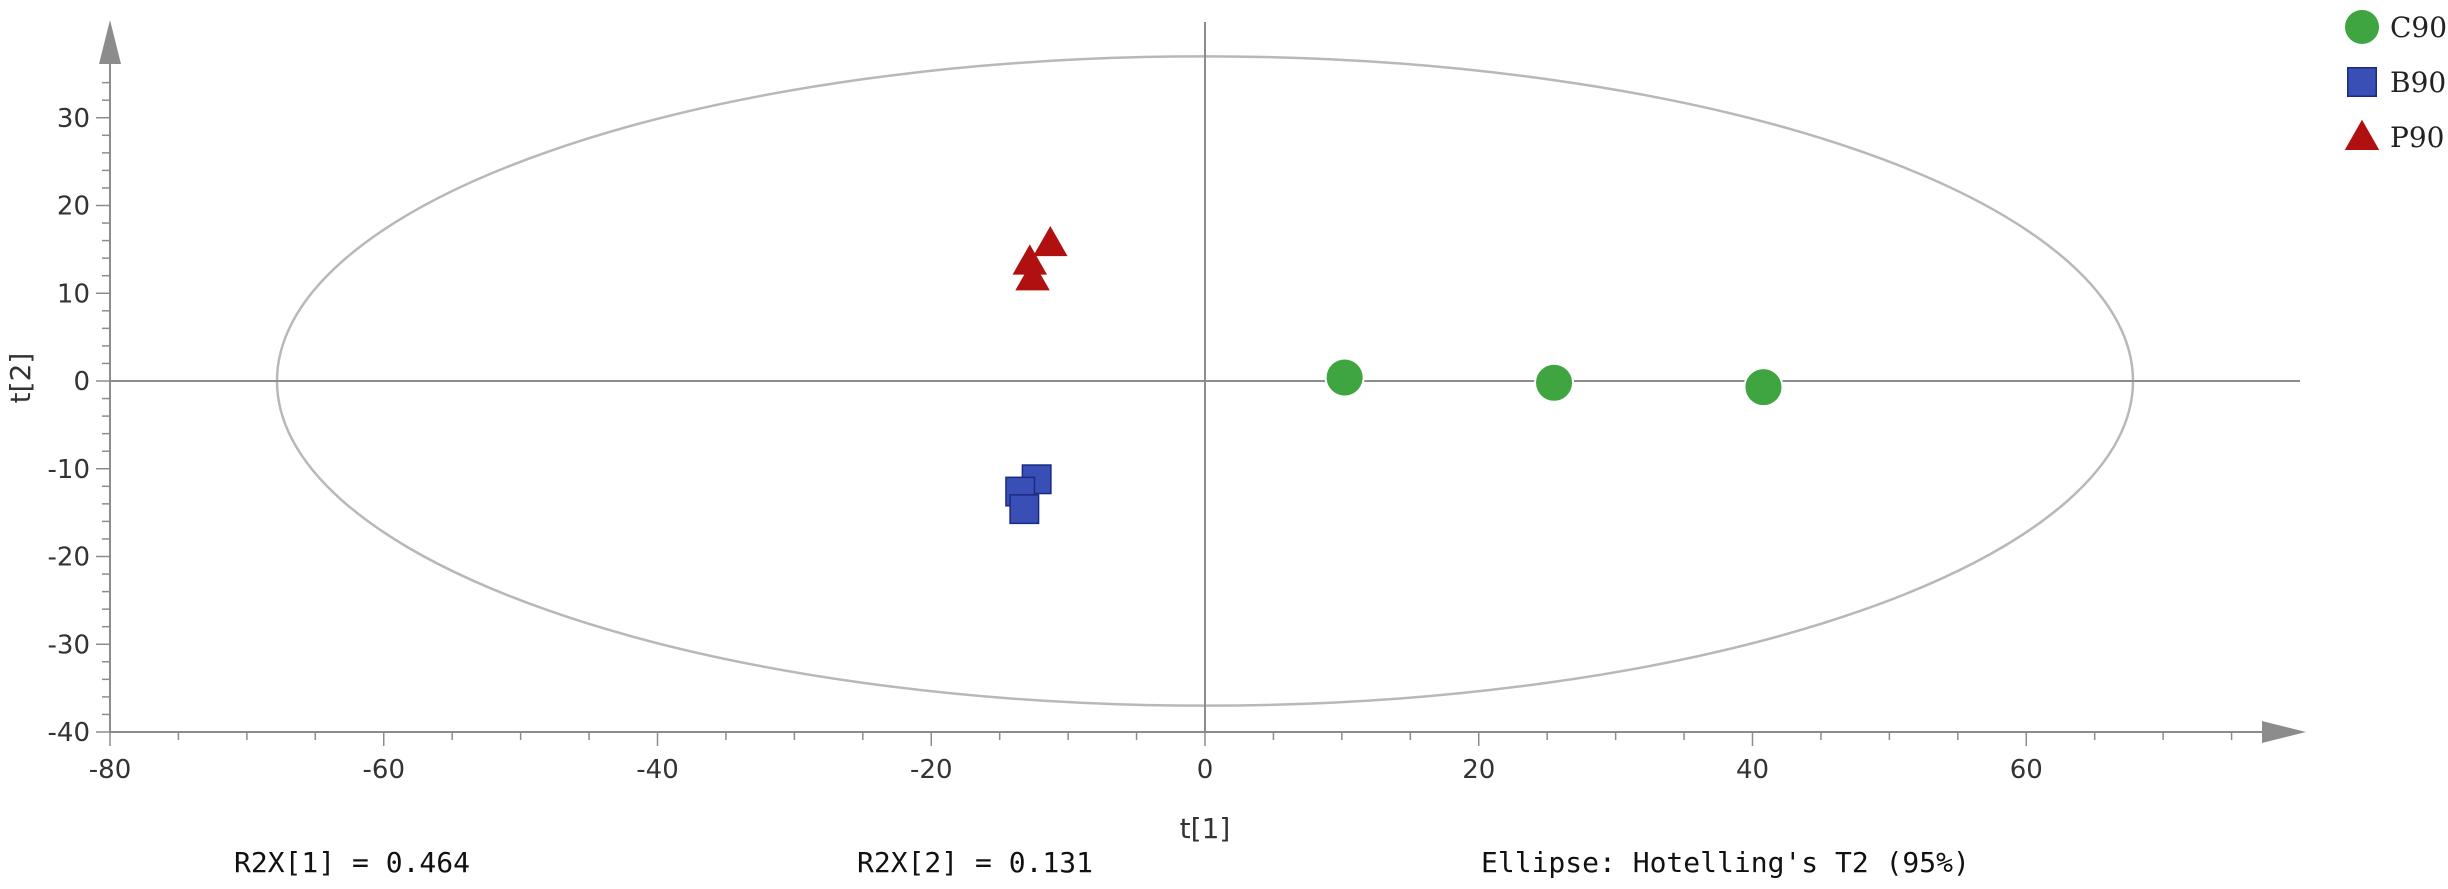 The width and height of the screenshot is (2448, 889). Describe the element at coordinates (975, 862) in the screenshot. I see `r2x2-annotation: R2X[2] = 0.131` at that location.